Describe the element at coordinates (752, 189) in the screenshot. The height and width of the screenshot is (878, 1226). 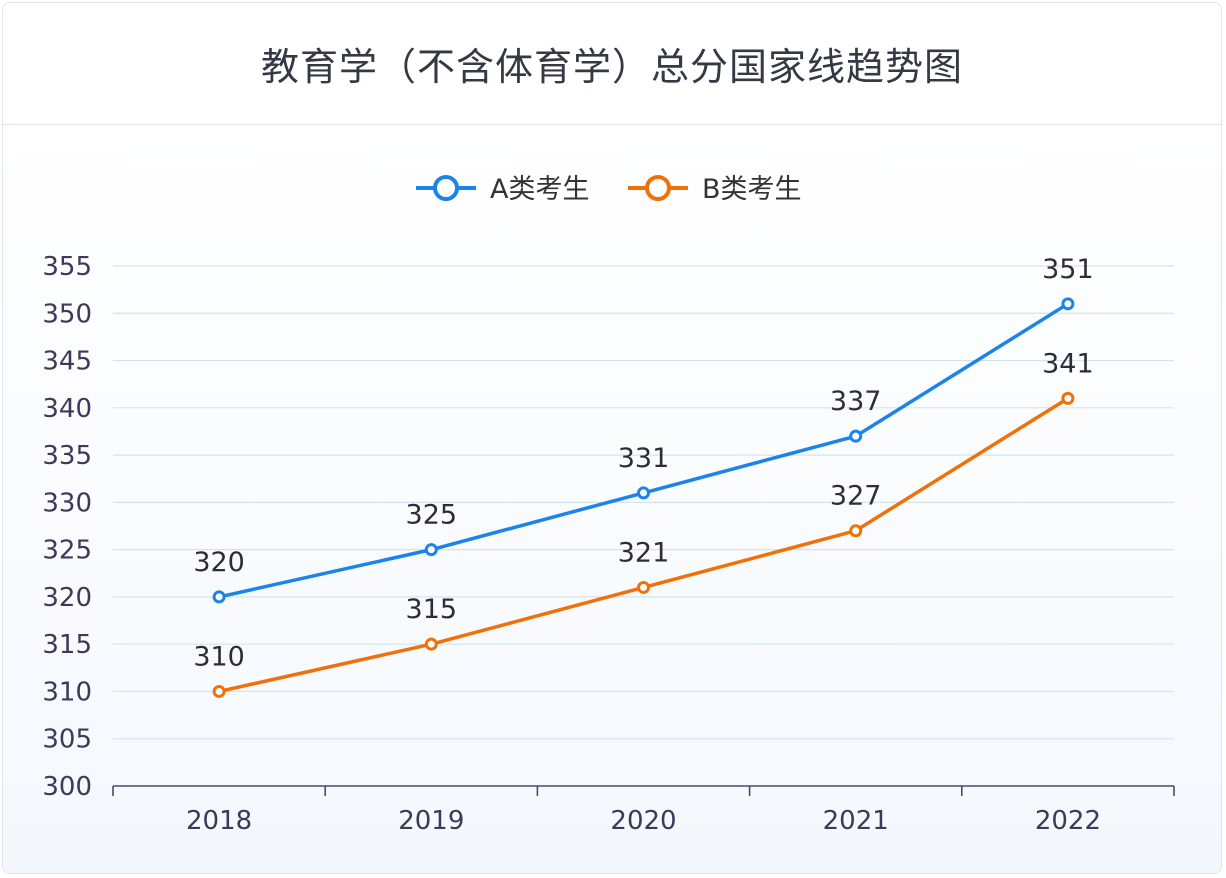
I see `legend-label: B类考生` at that location.